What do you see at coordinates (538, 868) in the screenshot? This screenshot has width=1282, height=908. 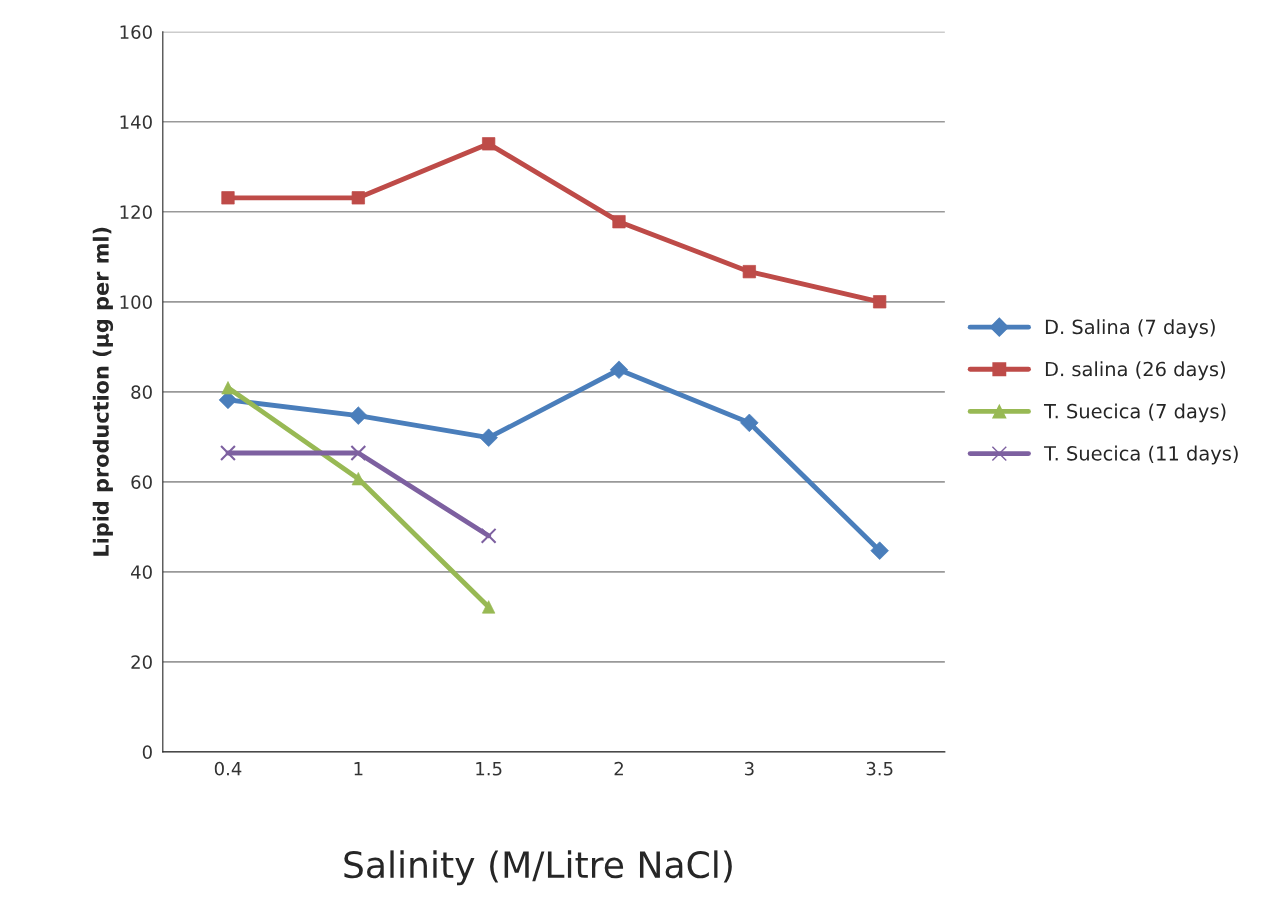 I see `x-axis-title: Salinity (M/Litre NaCl)` at bounding box center [538, 868].